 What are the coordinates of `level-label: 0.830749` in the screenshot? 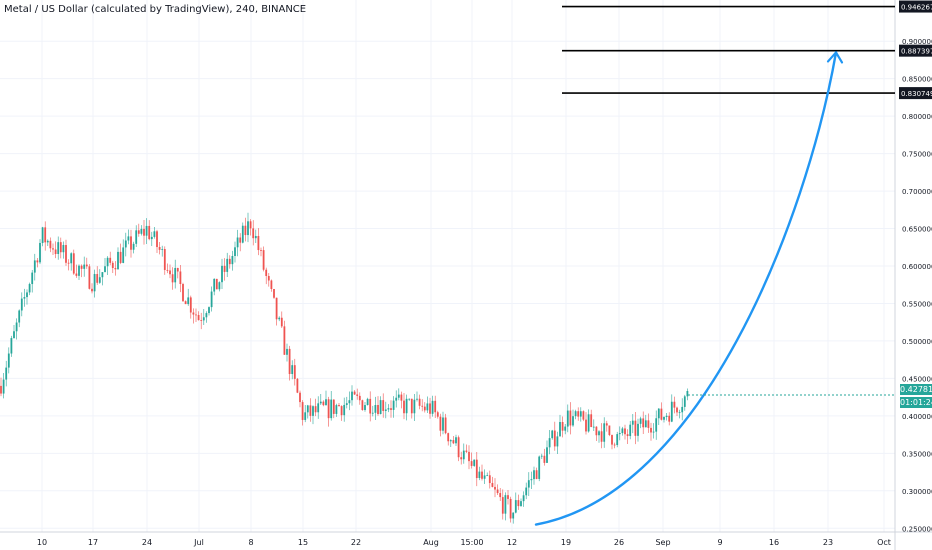 It's located at (916, 94).